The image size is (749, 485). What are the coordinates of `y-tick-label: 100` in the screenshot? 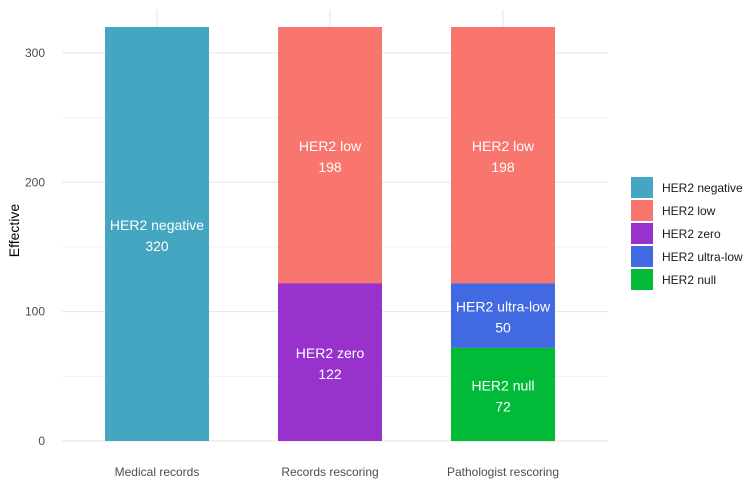 It's located at (35, 312).